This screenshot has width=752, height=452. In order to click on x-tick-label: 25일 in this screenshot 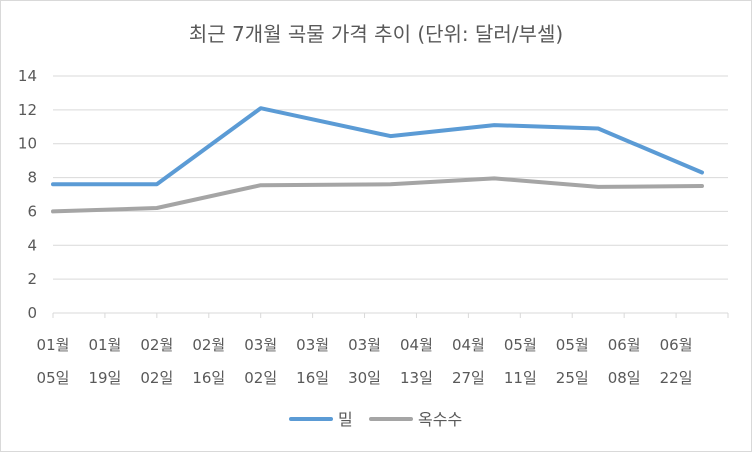, I will do `click(572, 378)`.